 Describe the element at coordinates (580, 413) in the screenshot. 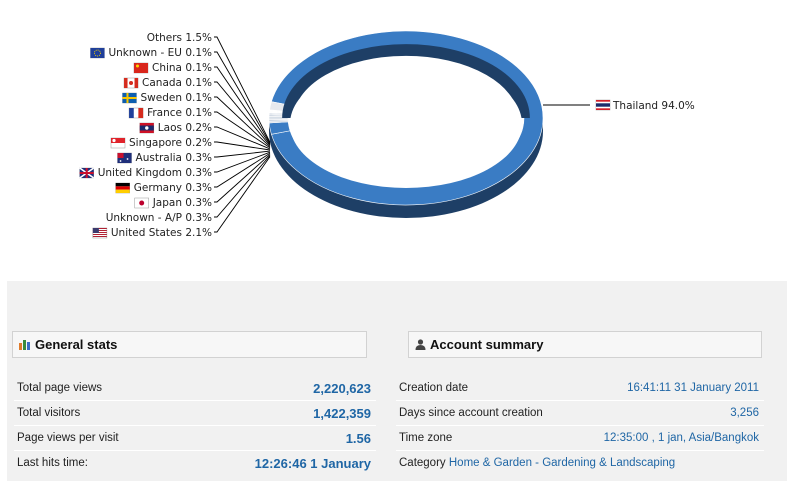

I see `account-row-days: Days since account creation 3,256` at that location.